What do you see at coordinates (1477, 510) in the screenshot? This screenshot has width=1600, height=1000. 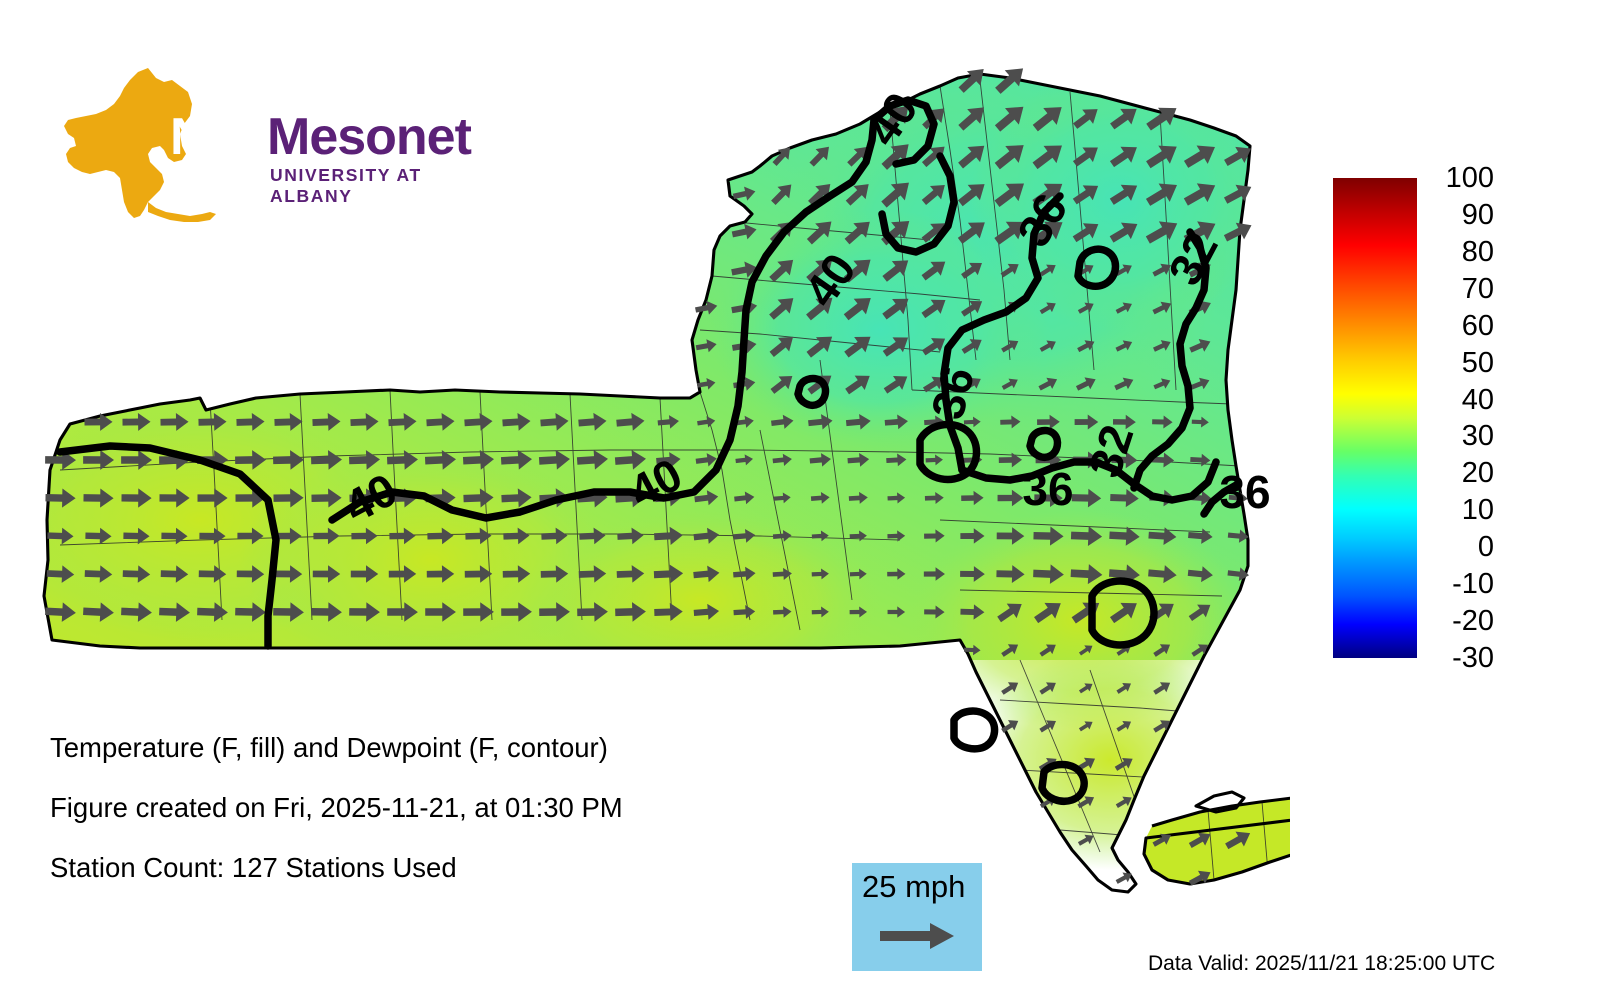 I see `colorbar-tick-10: 10` at bounding box center [1477, 510].